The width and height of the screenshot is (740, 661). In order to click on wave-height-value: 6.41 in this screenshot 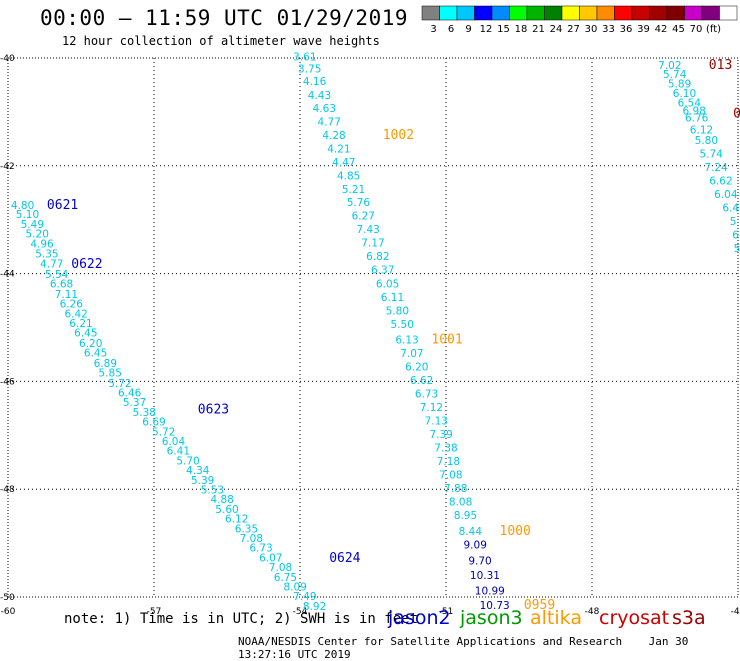, I will do `click(178, 452)`.